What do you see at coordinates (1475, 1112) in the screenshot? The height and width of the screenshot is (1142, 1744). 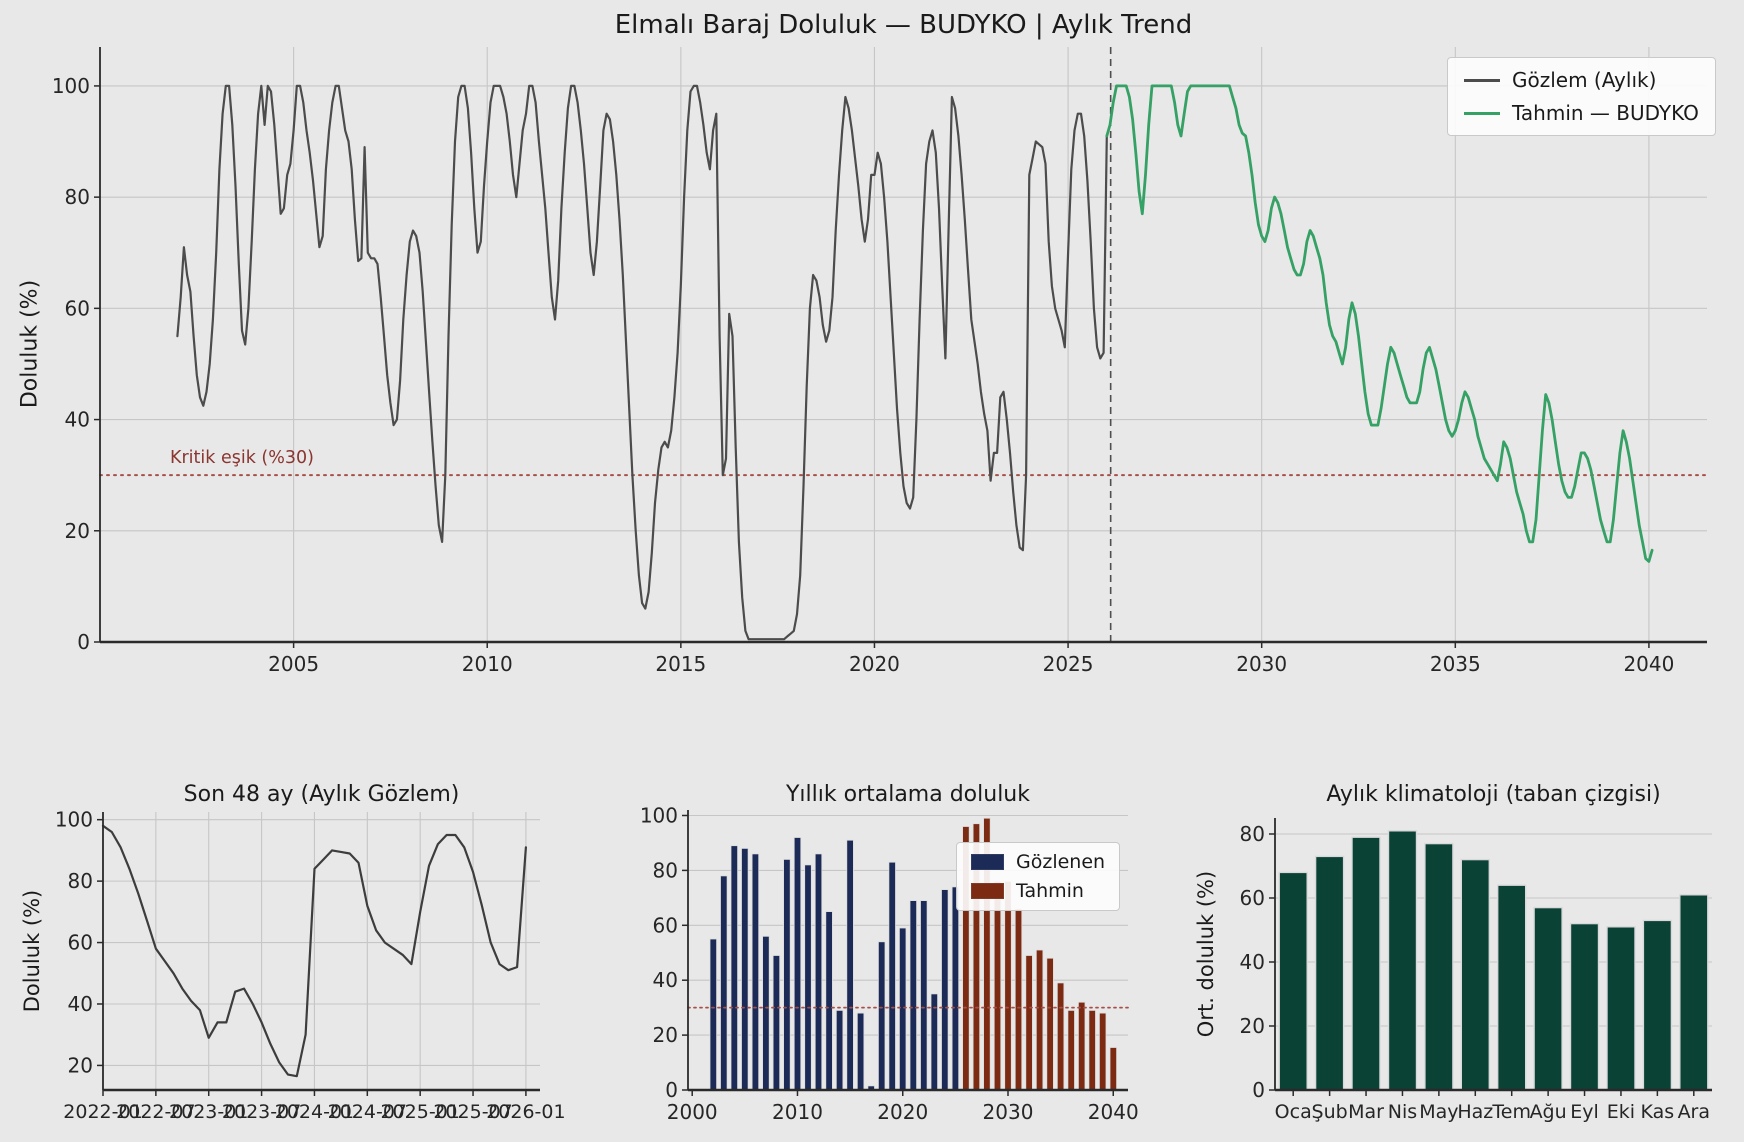 I see `svg-text: Haz` at bounding box center [1475, 1112].